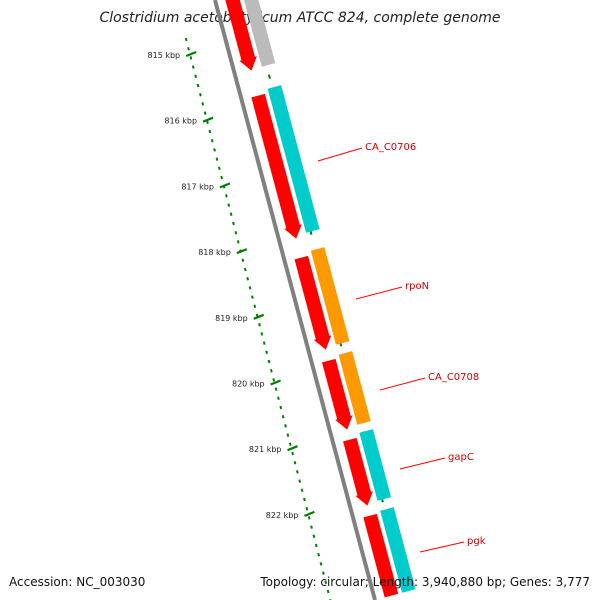  I want to click on gene-label: rpoN, so click(417, 286).